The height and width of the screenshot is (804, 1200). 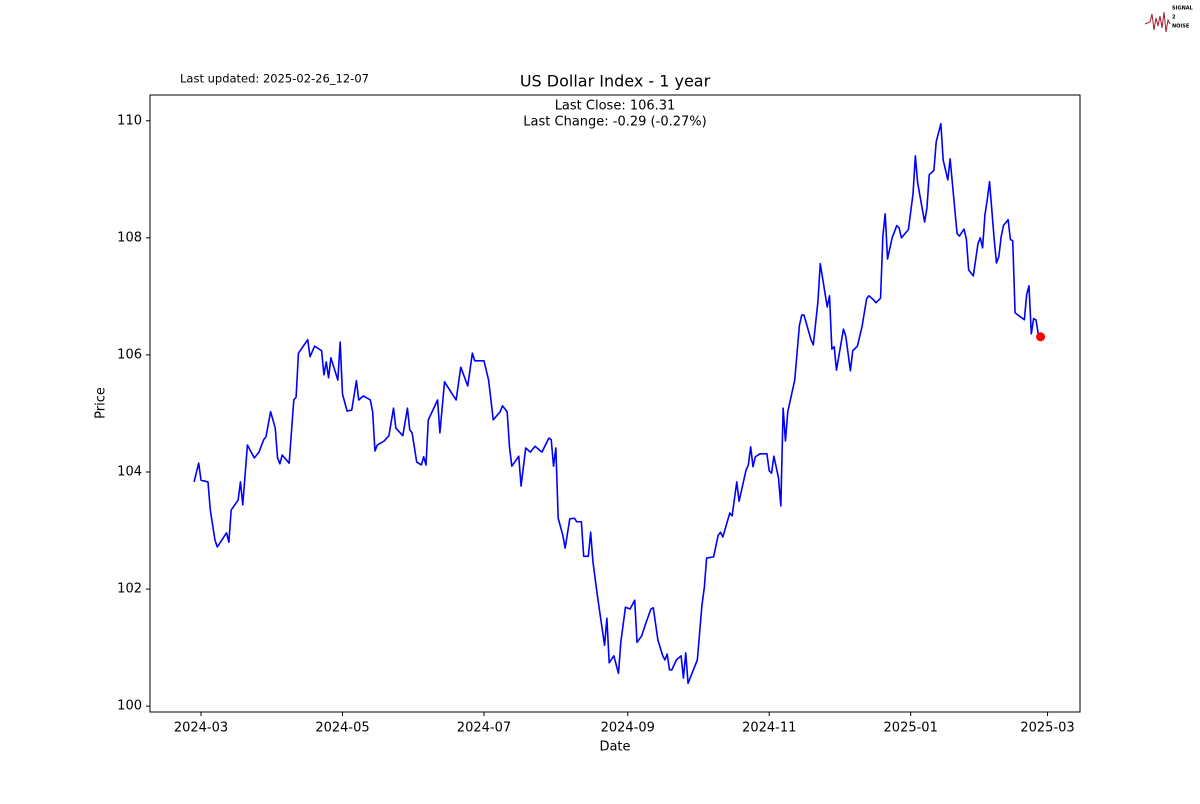 I want to click on logo-text: NOISE, so click(x=1181, y=27).